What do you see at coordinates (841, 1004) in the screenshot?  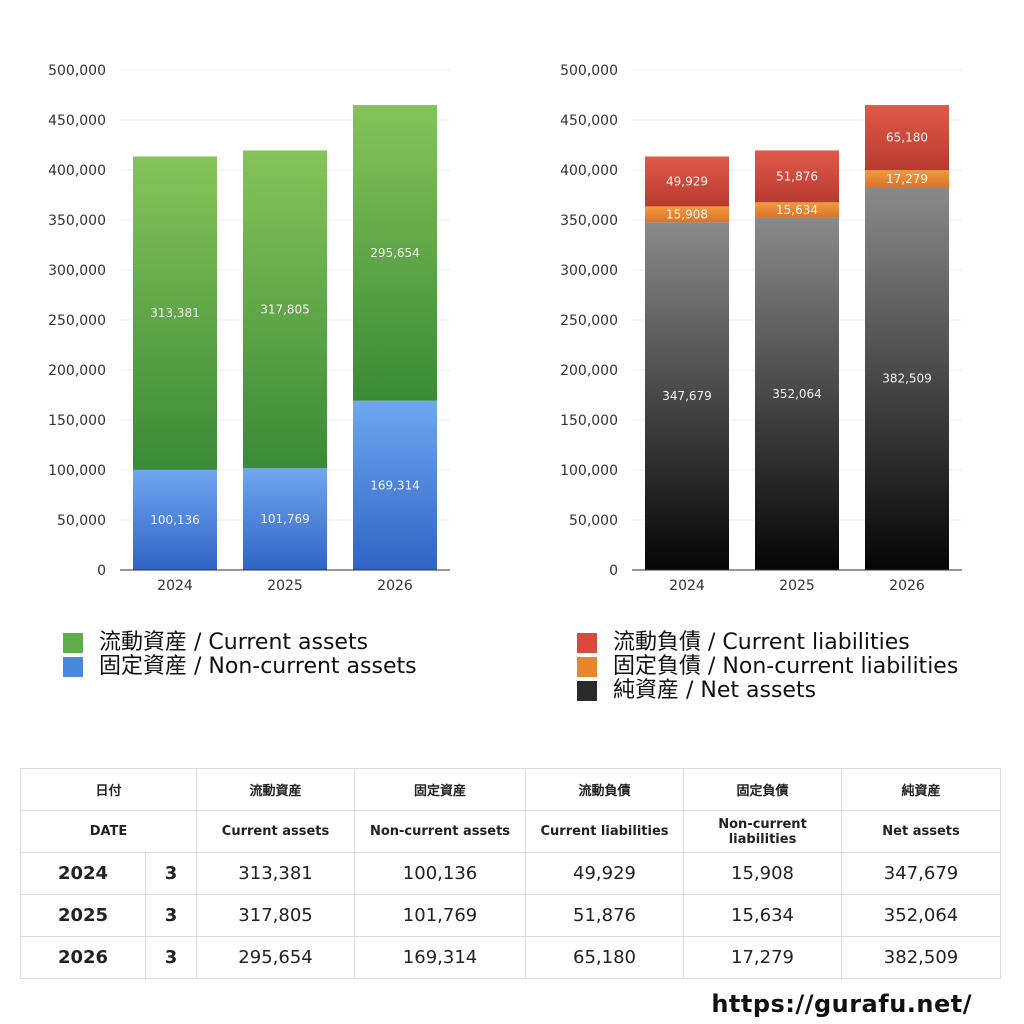 I see `site-url-link: https://gurafu.net/` at bounding box center [841, 1004].